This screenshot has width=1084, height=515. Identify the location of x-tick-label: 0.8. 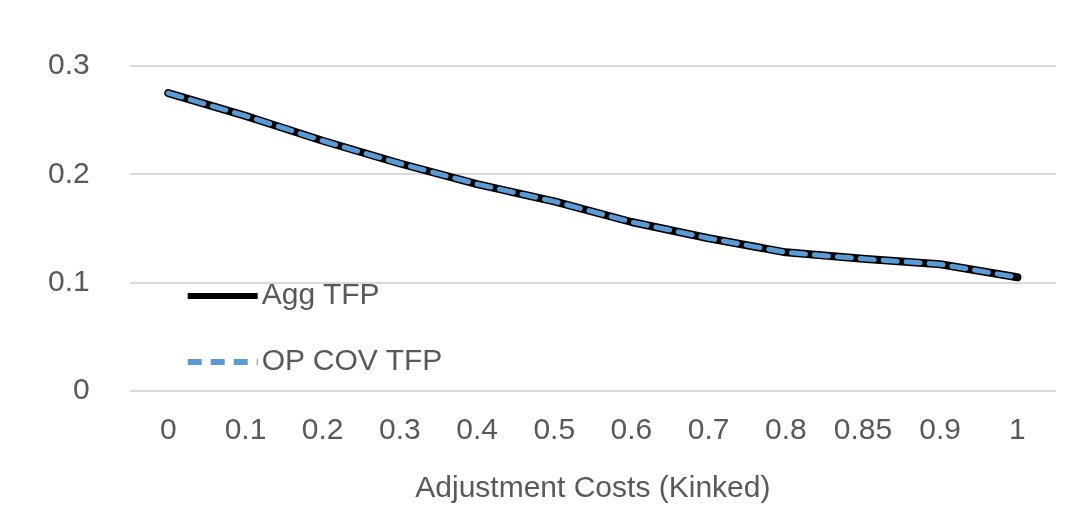
(785, 429).